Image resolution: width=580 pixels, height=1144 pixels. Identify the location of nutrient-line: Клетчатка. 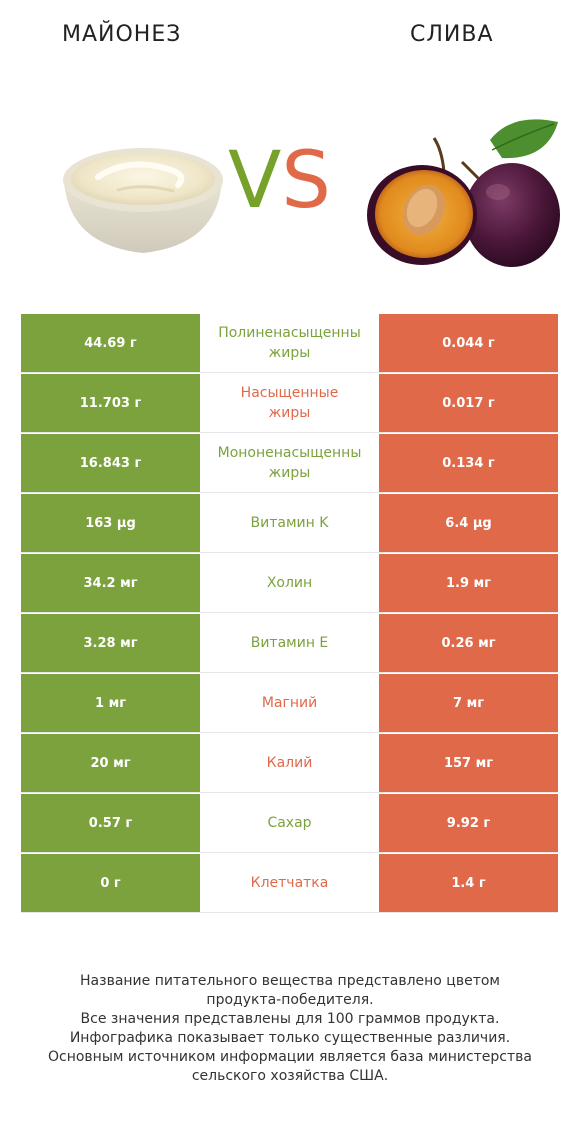
(289, 883).